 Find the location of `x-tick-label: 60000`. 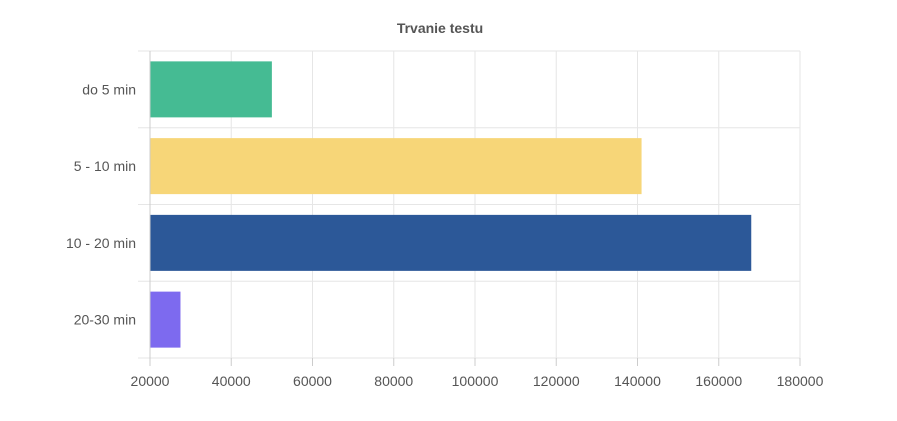

x-tick-label: 60000 is located at coordinates (312, 381).